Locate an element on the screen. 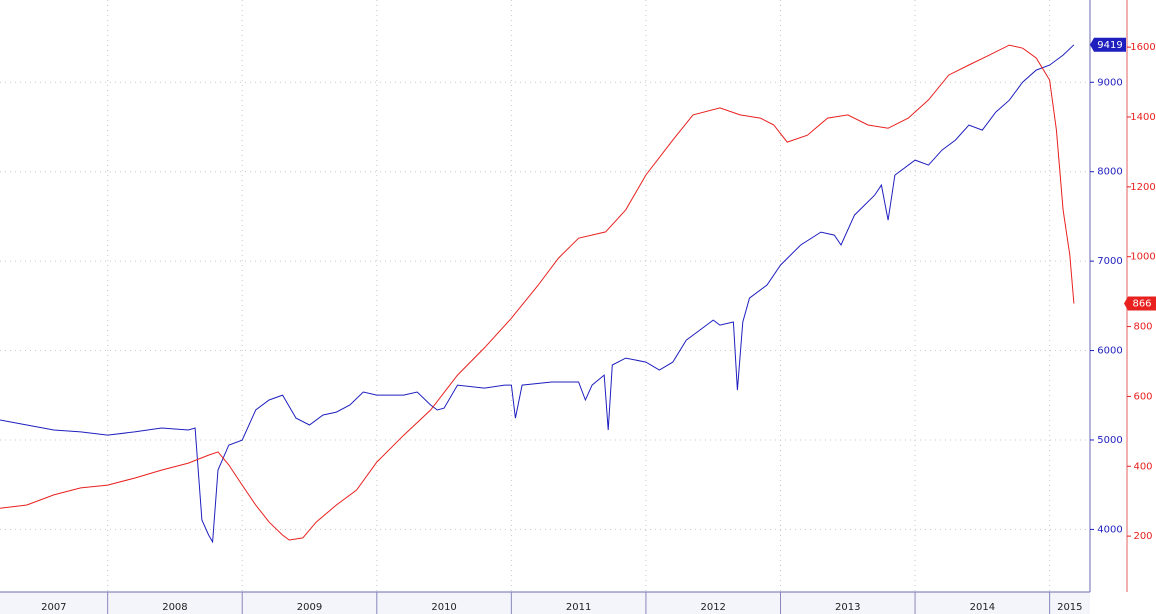  y-tick-label: 9000 is located at coordinates (1109, 82).